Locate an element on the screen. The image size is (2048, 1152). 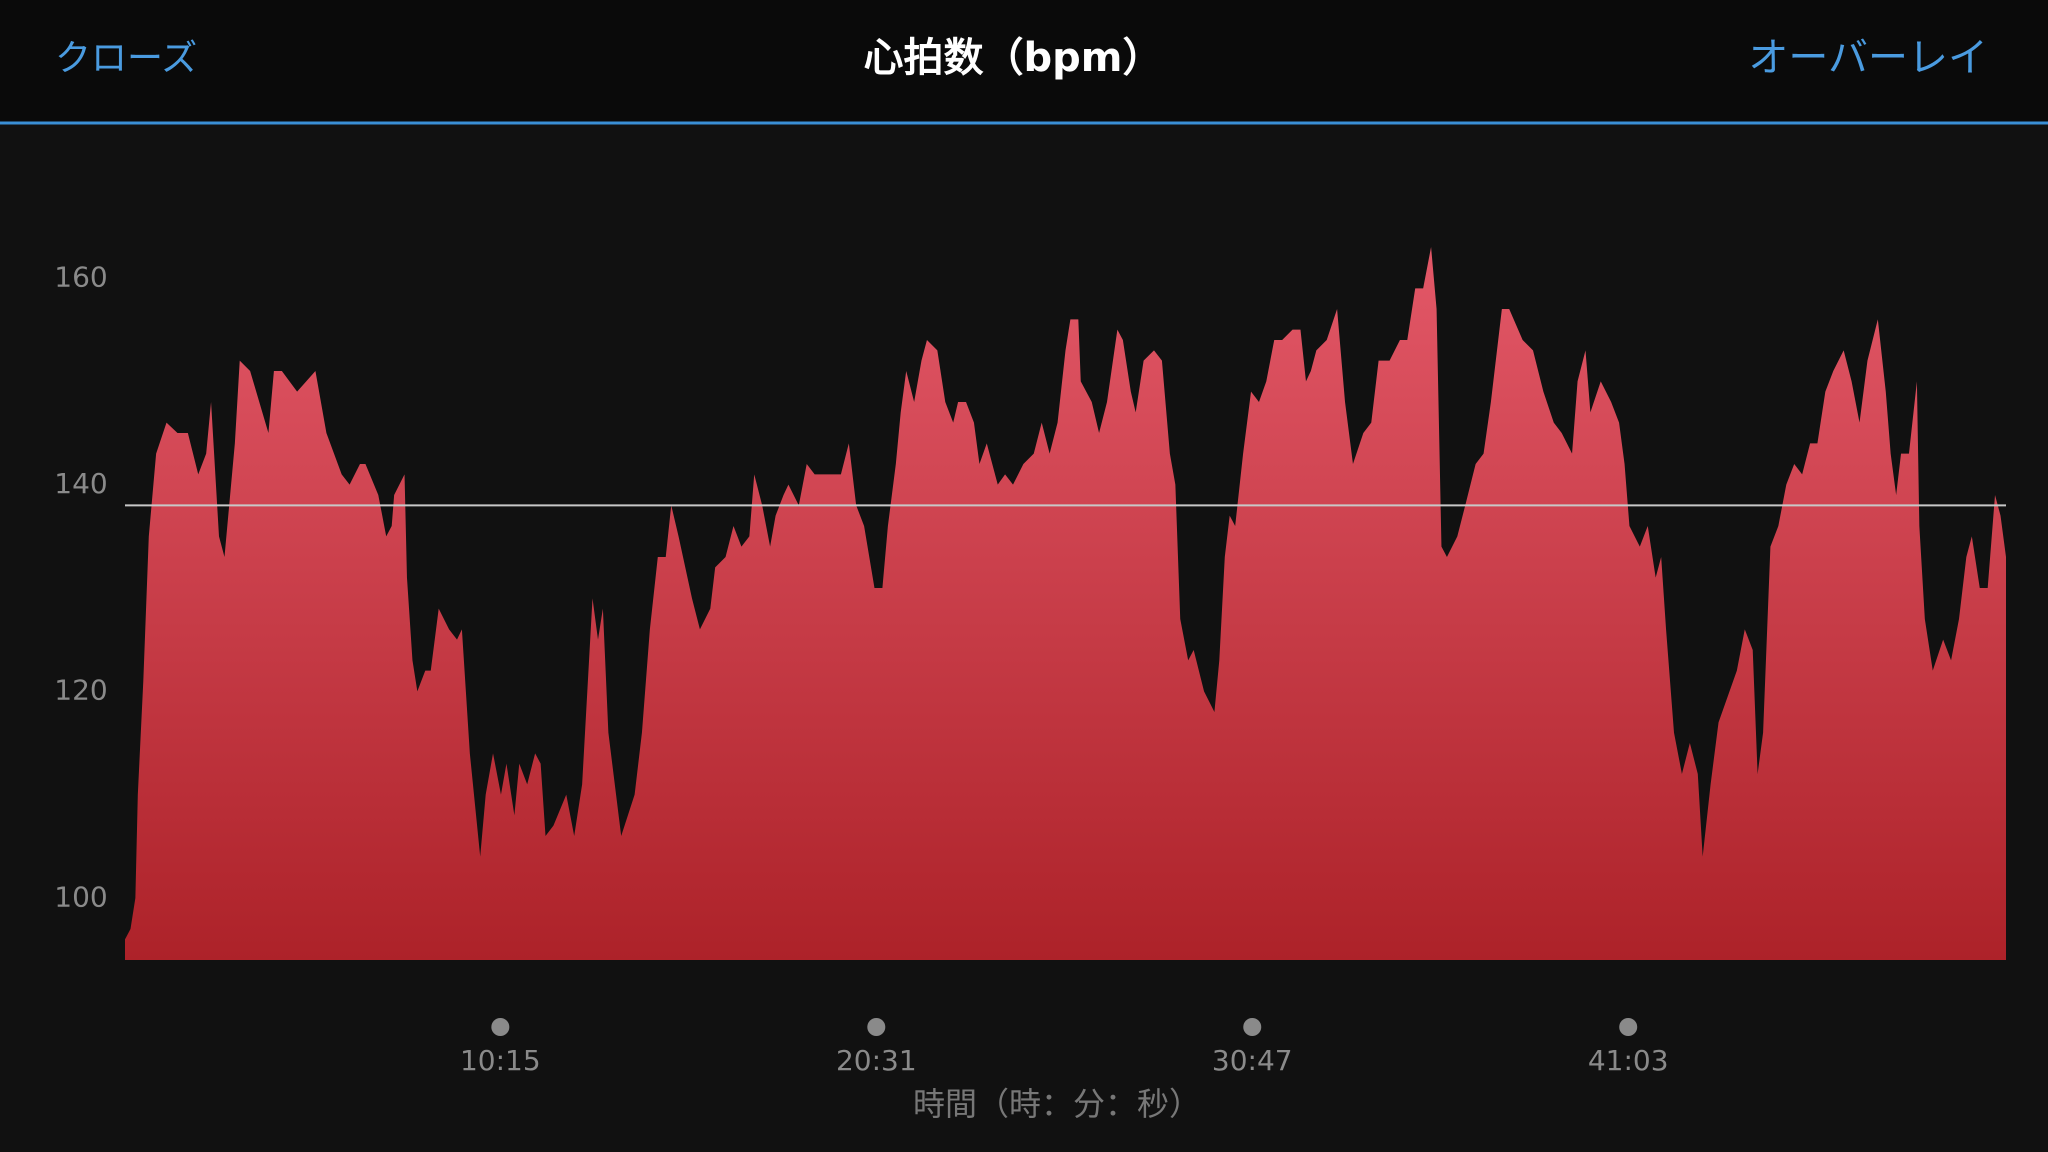
x-tick-label: 20:31 is located at coordinates (876, 1060).